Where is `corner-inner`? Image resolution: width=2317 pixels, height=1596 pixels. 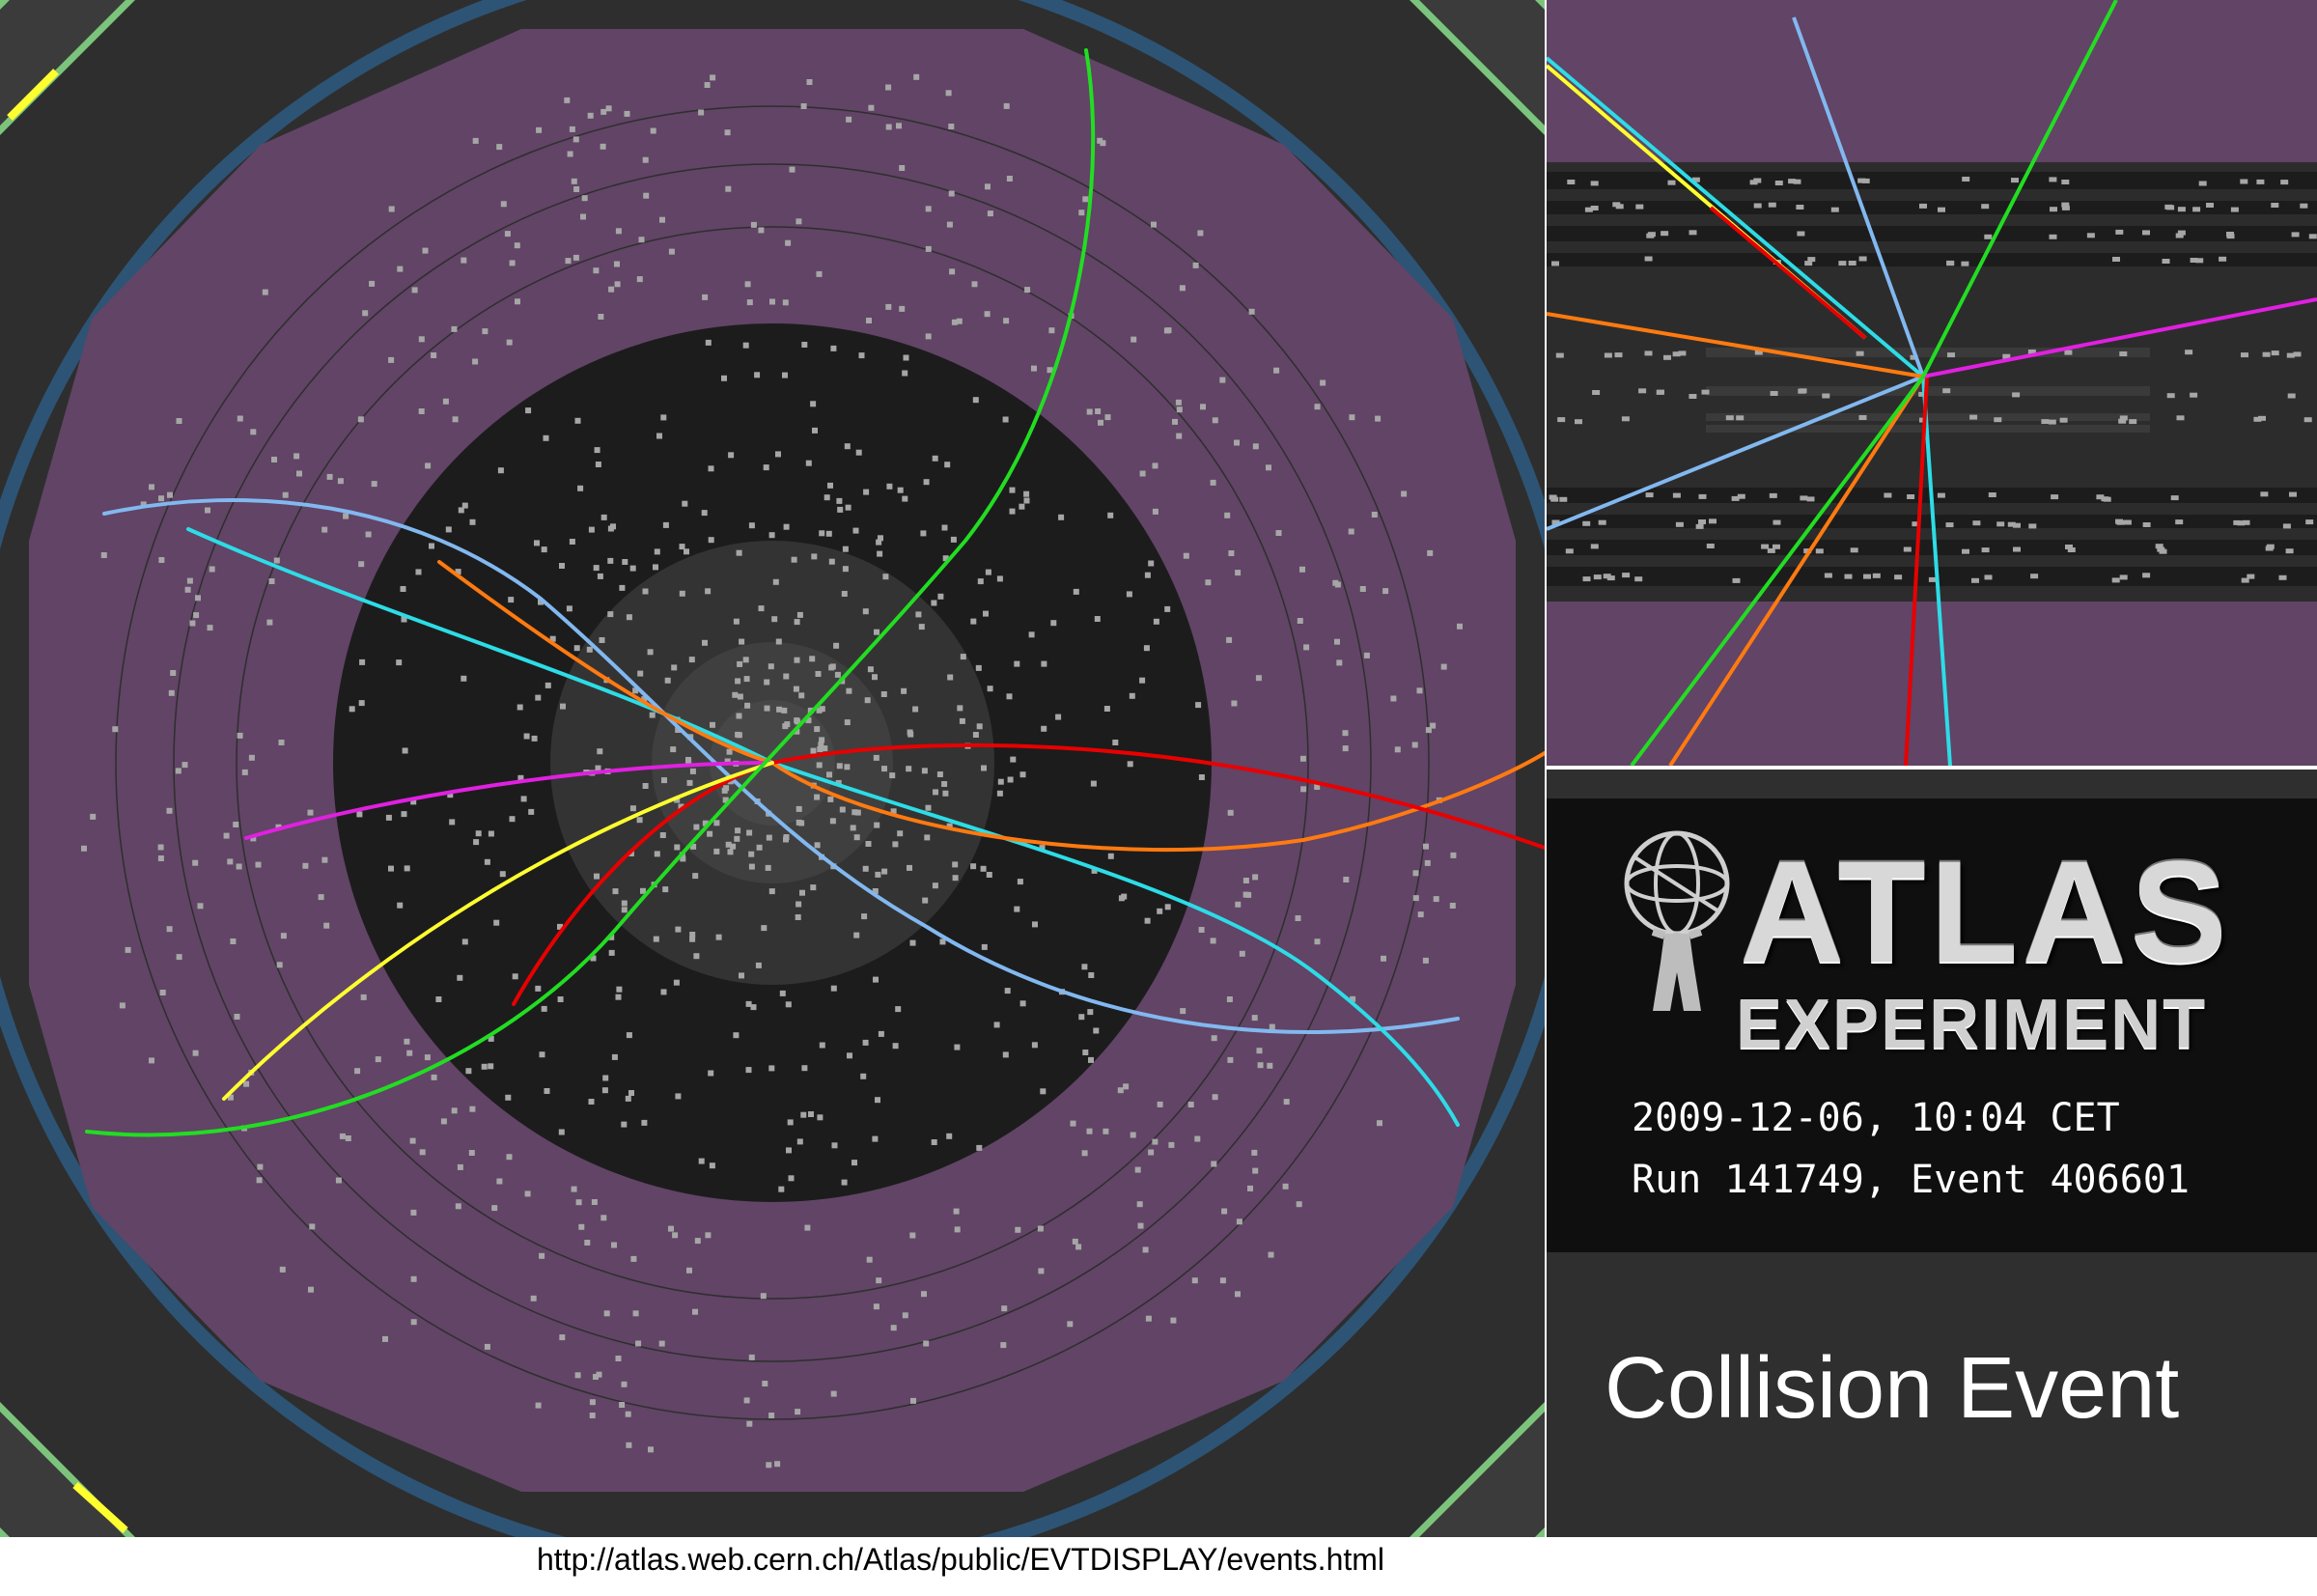
corner-inner is located at coordinates (1482, 63).